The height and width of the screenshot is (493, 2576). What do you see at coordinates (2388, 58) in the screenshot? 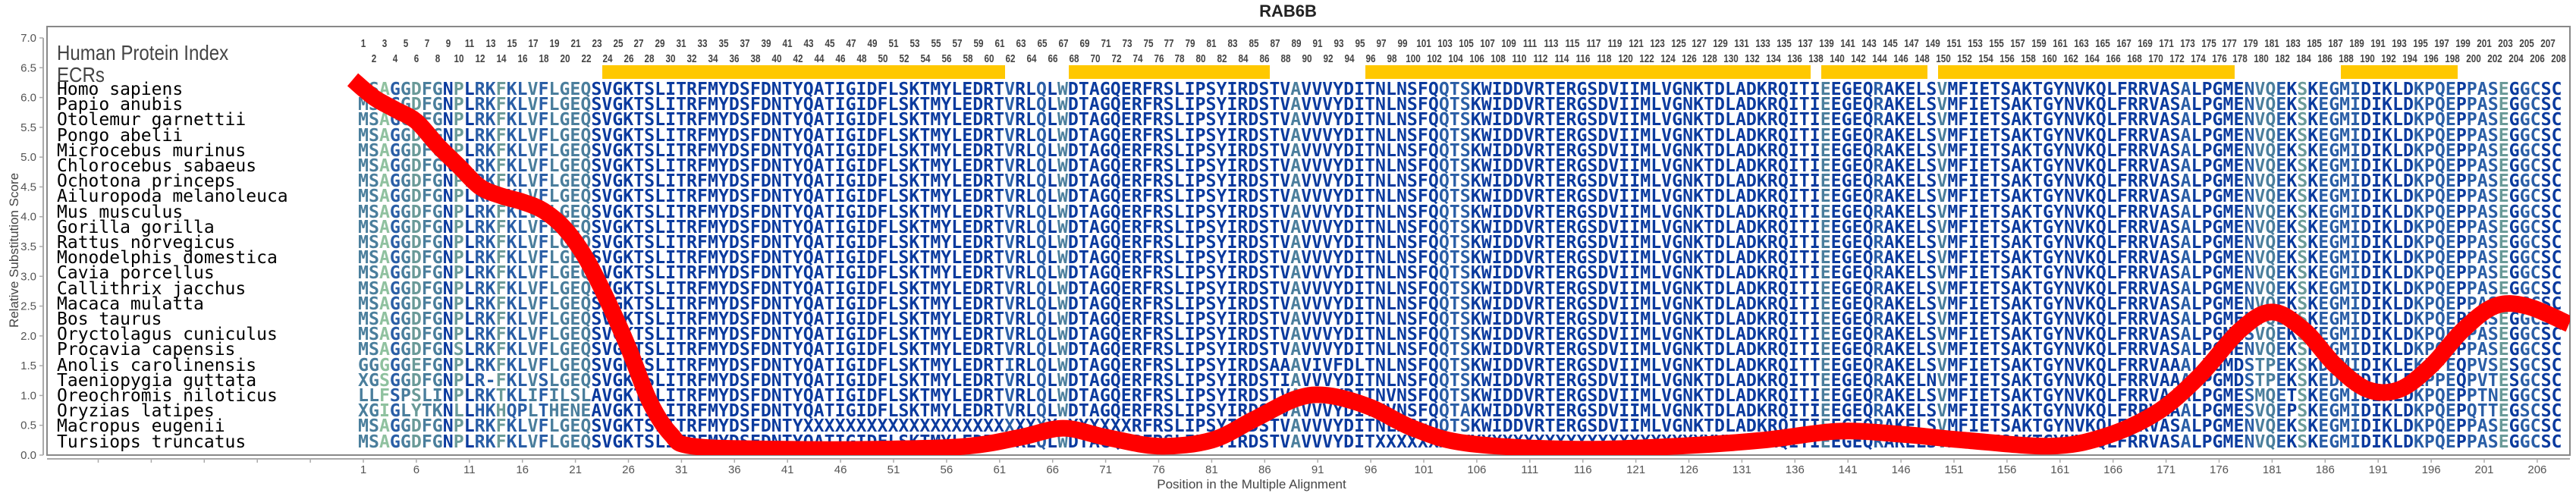
I see `position-number: 192` at bounding box center [2388, 58].